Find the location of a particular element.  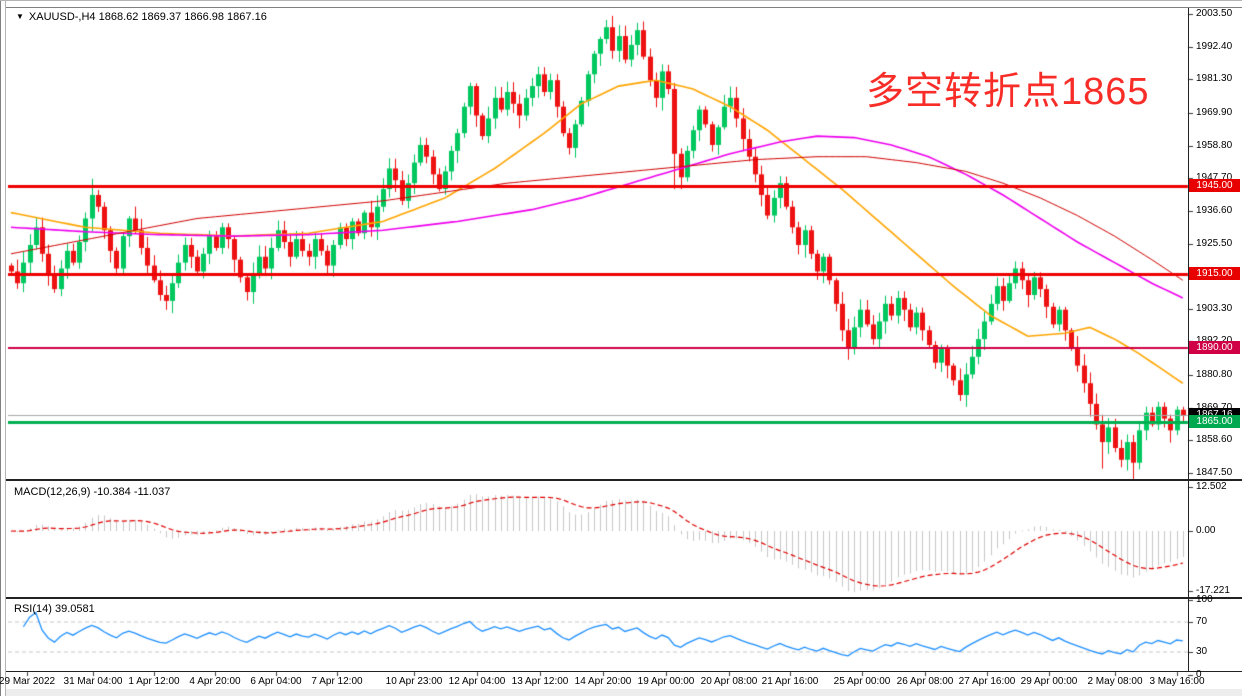

price-tick-label: 1903.30 is located at coordinates (1214, 308).